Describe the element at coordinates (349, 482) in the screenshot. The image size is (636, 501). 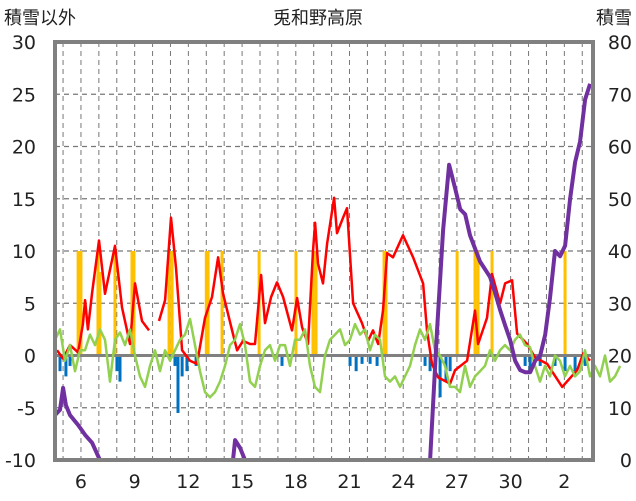
I see `x-tick-label: 21` at that location.